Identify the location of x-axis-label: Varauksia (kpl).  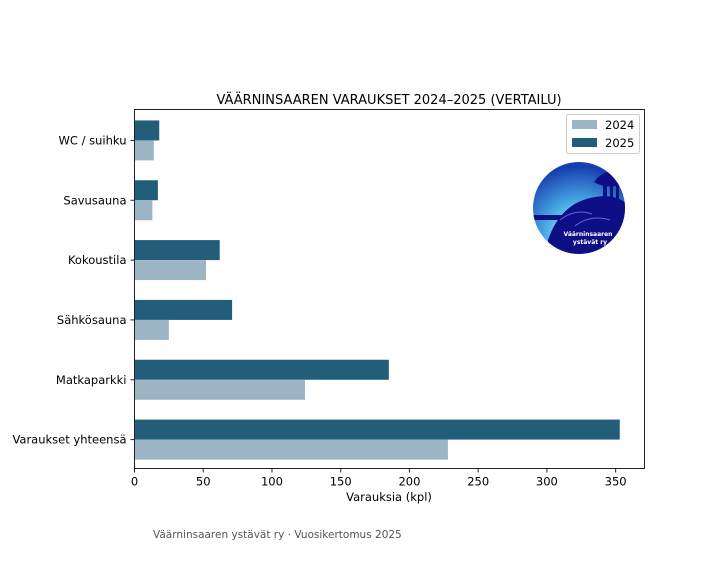
(389, 497).